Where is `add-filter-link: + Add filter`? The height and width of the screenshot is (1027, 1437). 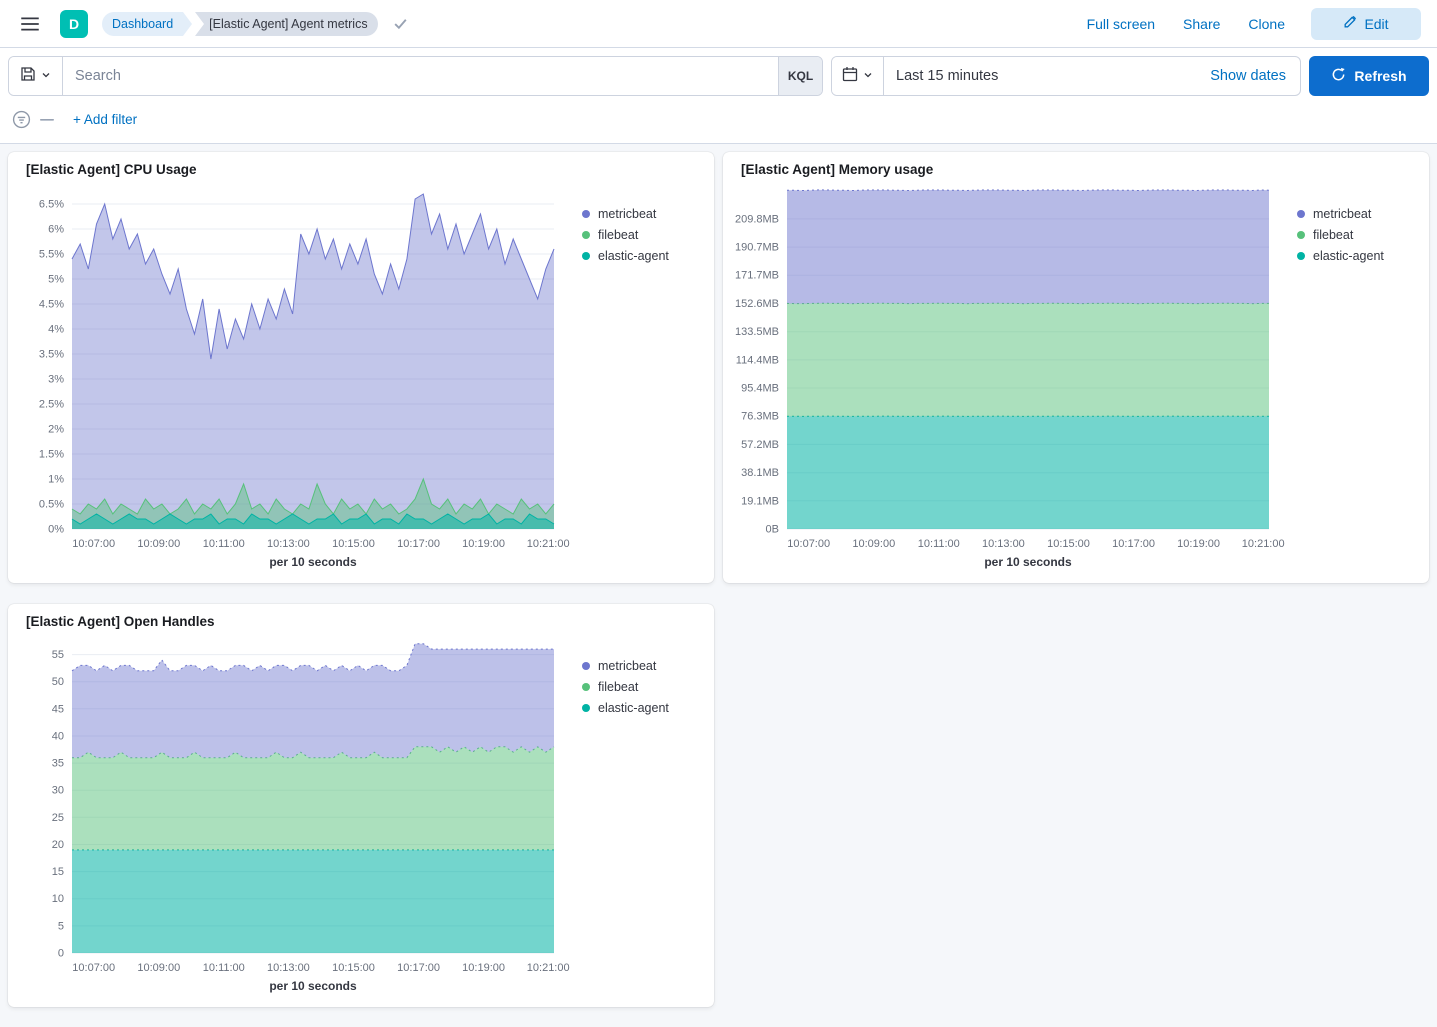 add-filter-link: + Add filter is located at coordinates (105, 119).